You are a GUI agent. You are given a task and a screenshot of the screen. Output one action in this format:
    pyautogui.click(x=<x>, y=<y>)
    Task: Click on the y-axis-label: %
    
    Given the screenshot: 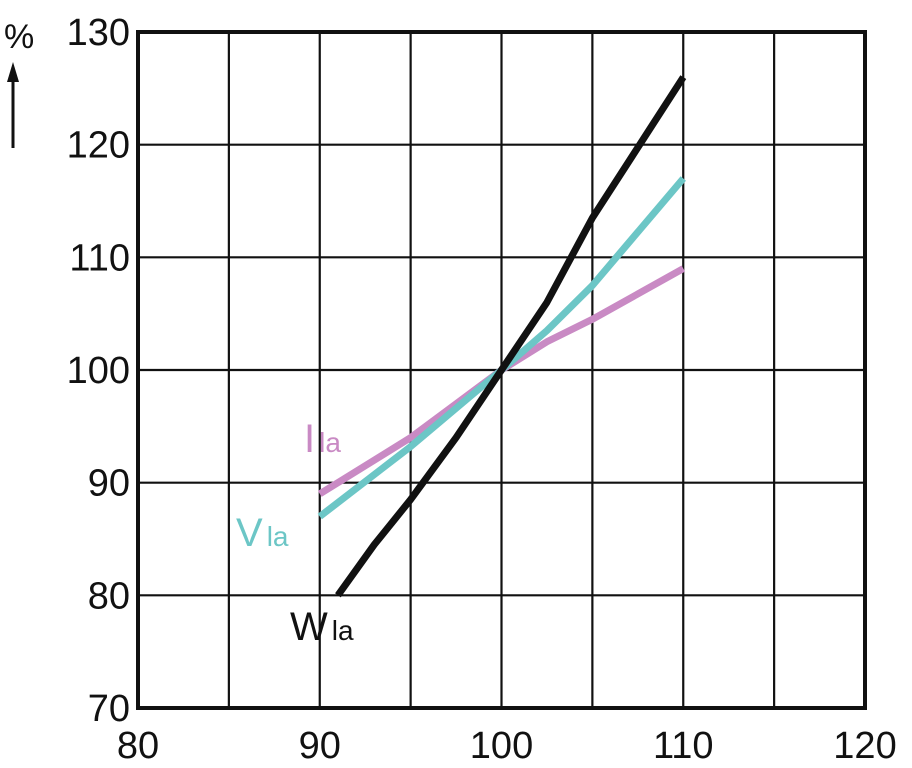 What is the action you would take?
    pyautogui.click(x=19, y=83)
    